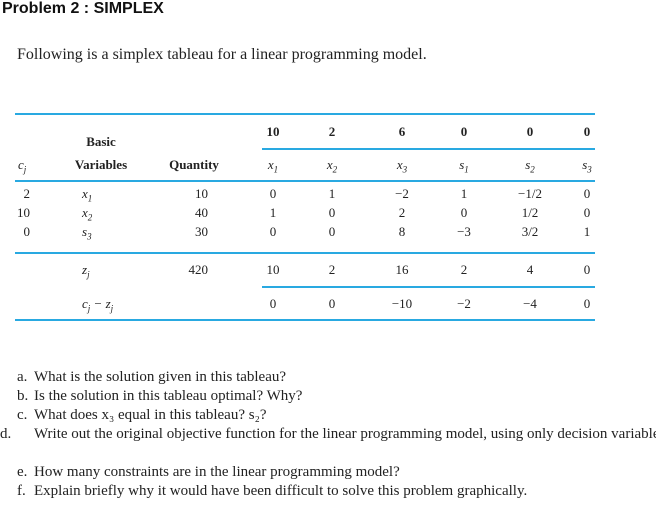  Describe the element at coordinates (402, 193) in the screenshot. I see `tableau-cell: −2` at that location.